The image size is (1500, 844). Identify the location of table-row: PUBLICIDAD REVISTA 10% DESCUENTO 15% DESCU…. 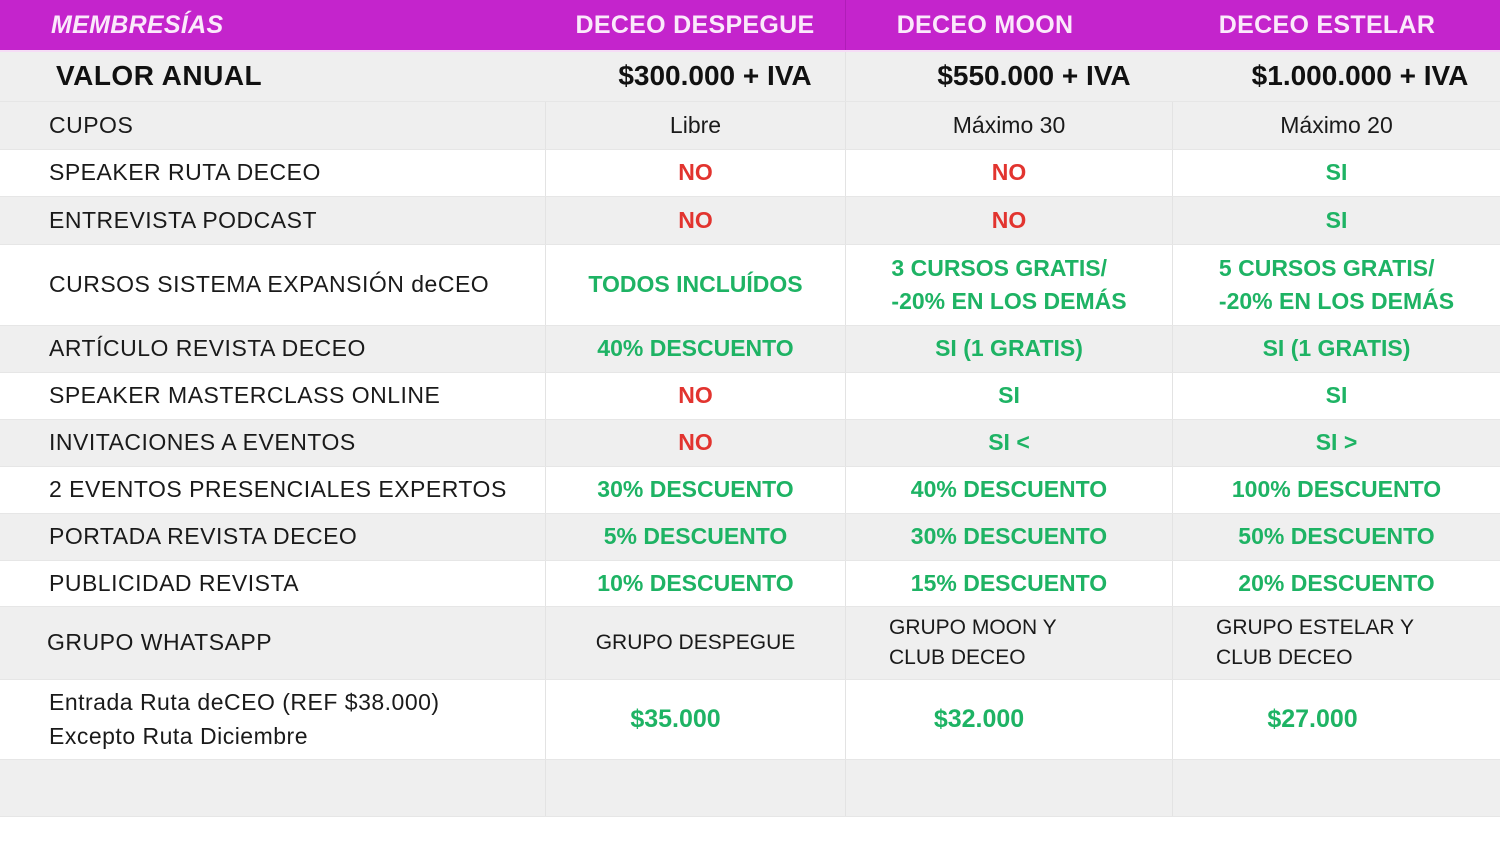
(750, 584).